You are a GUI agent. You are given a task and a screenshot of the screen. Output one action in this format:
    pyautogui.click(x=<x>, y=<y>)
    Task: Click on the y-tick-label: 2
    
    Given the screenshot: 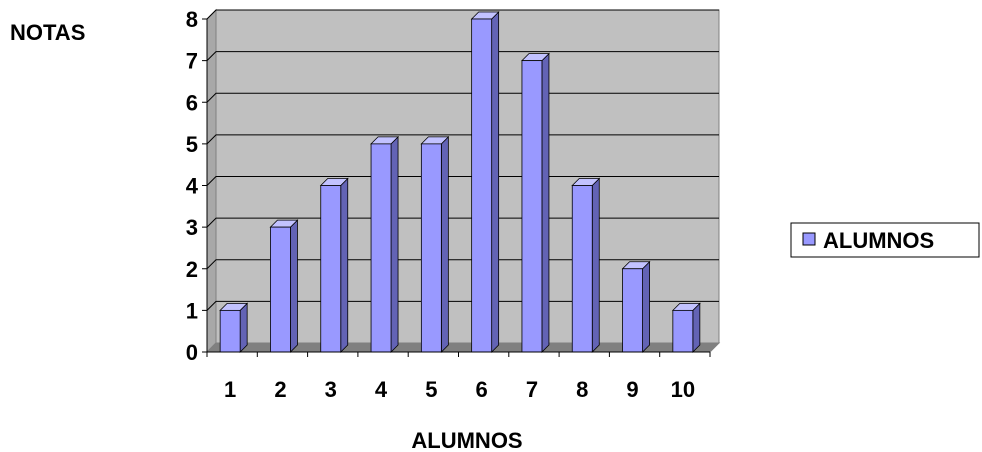 What is the action you would take?
    pyautogui.click(x=192, y=269)
    